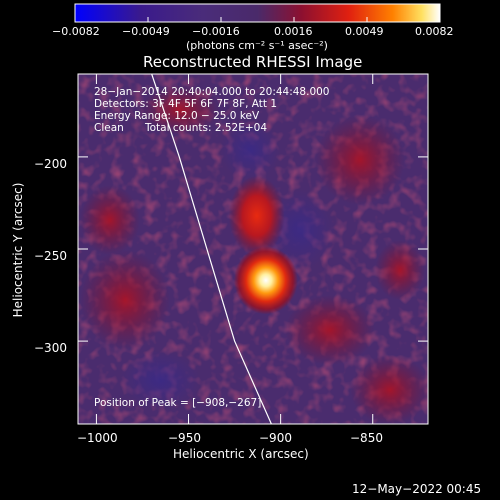 This screenshot has height=500, width=500. What do you see at coordinates (206, 128) in the screenshot?
I see `total-counts-text: Total counts: 2.52E+04` at bounding box center [206, 128].